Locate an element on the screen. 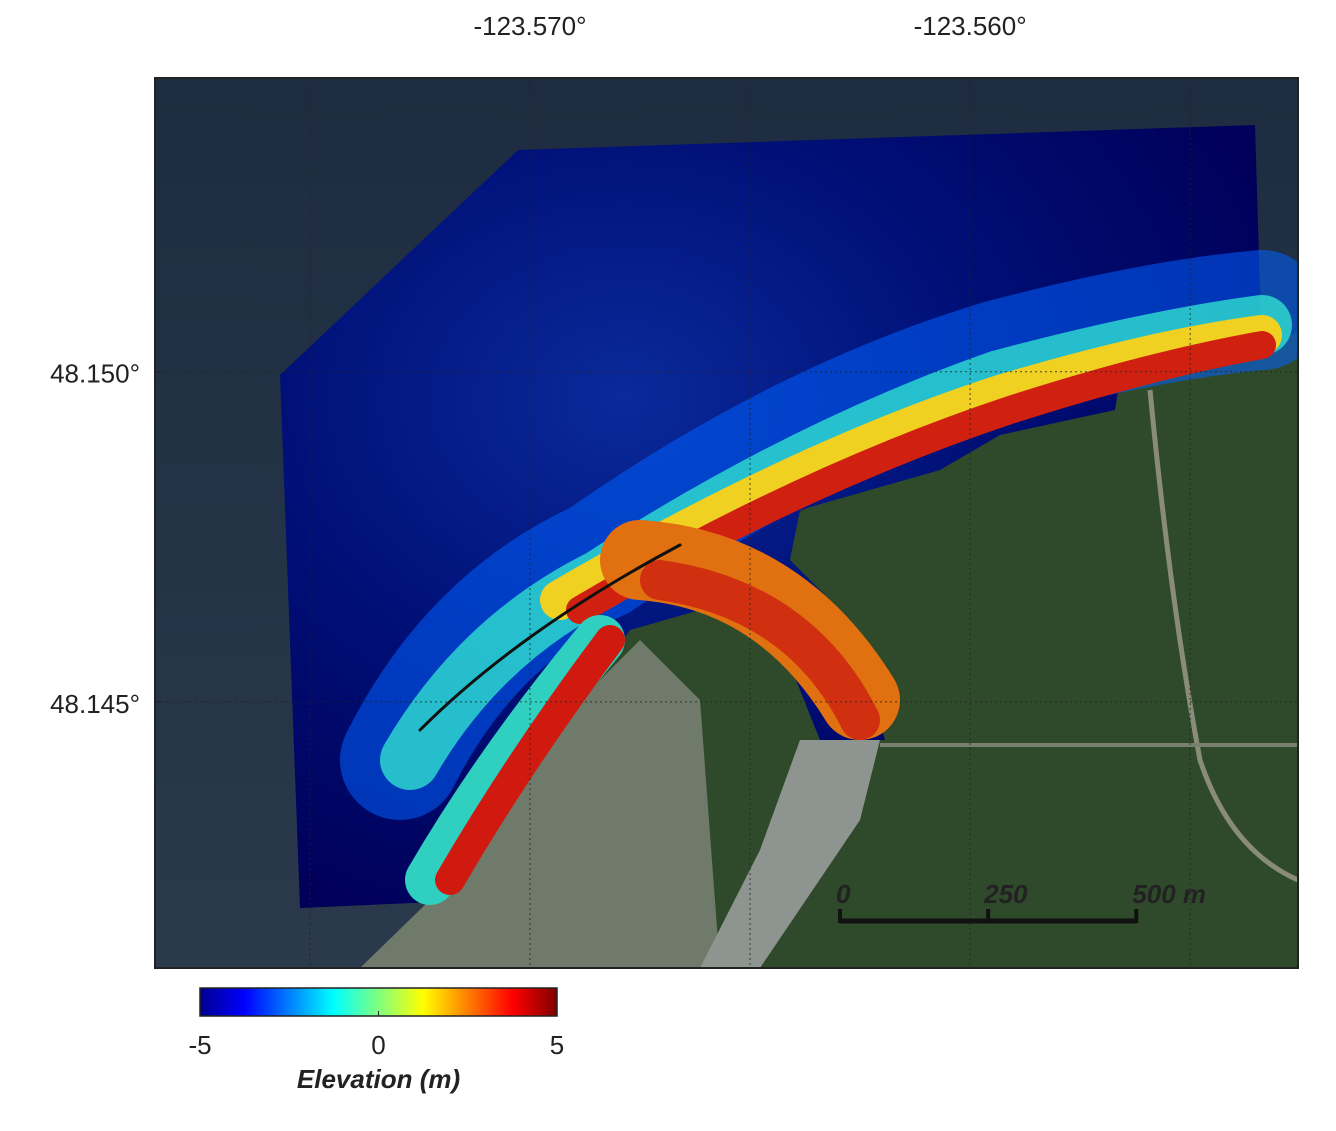 The image size is (1336, 1131). colorbar-label: Elevation (m) is located at coordinates (378, 1079).